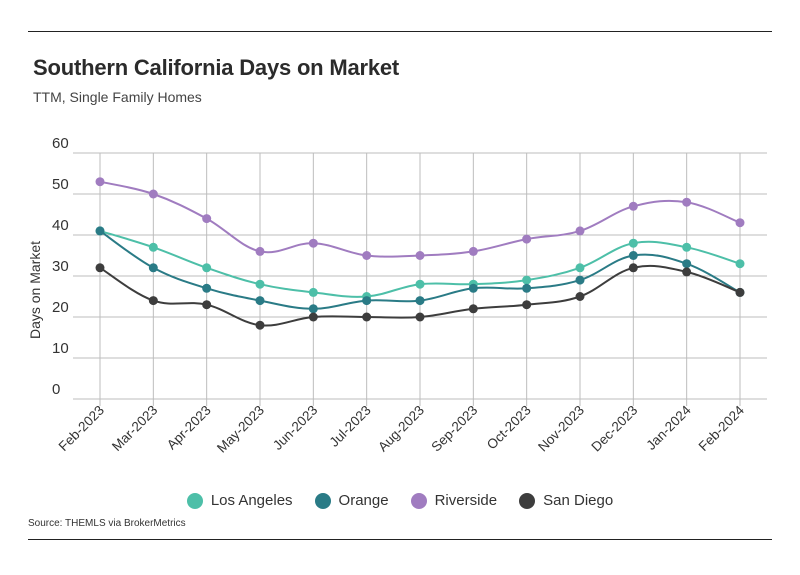  What do you see at coordinates (401, 429) in the screenshot?
I see `x-tick-label: Aug-2023` at bounding box center [401, 429].